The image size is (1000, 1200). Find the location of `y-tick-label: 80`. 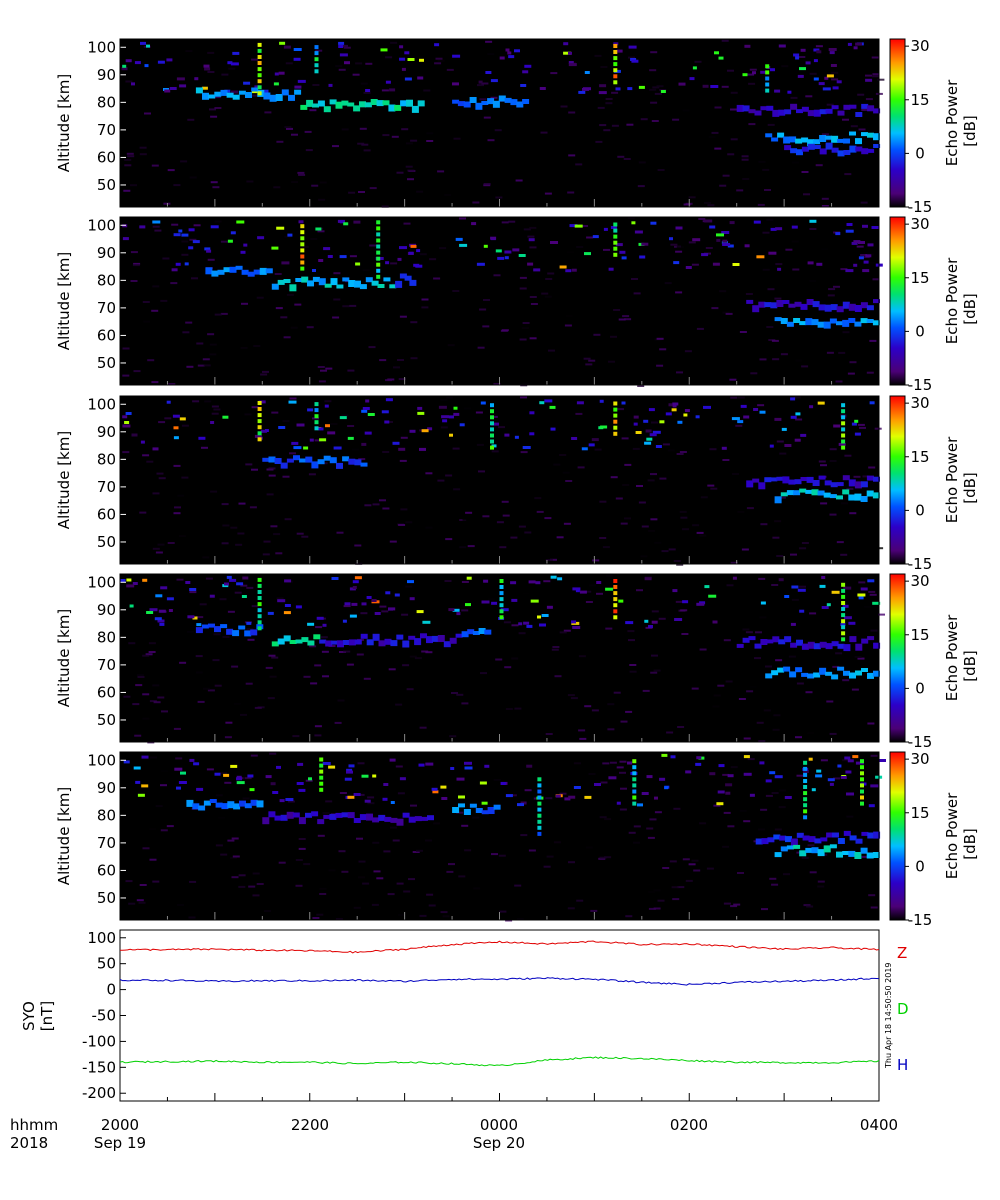

y-tick-label: 80 is located at coordinates (106, 459).